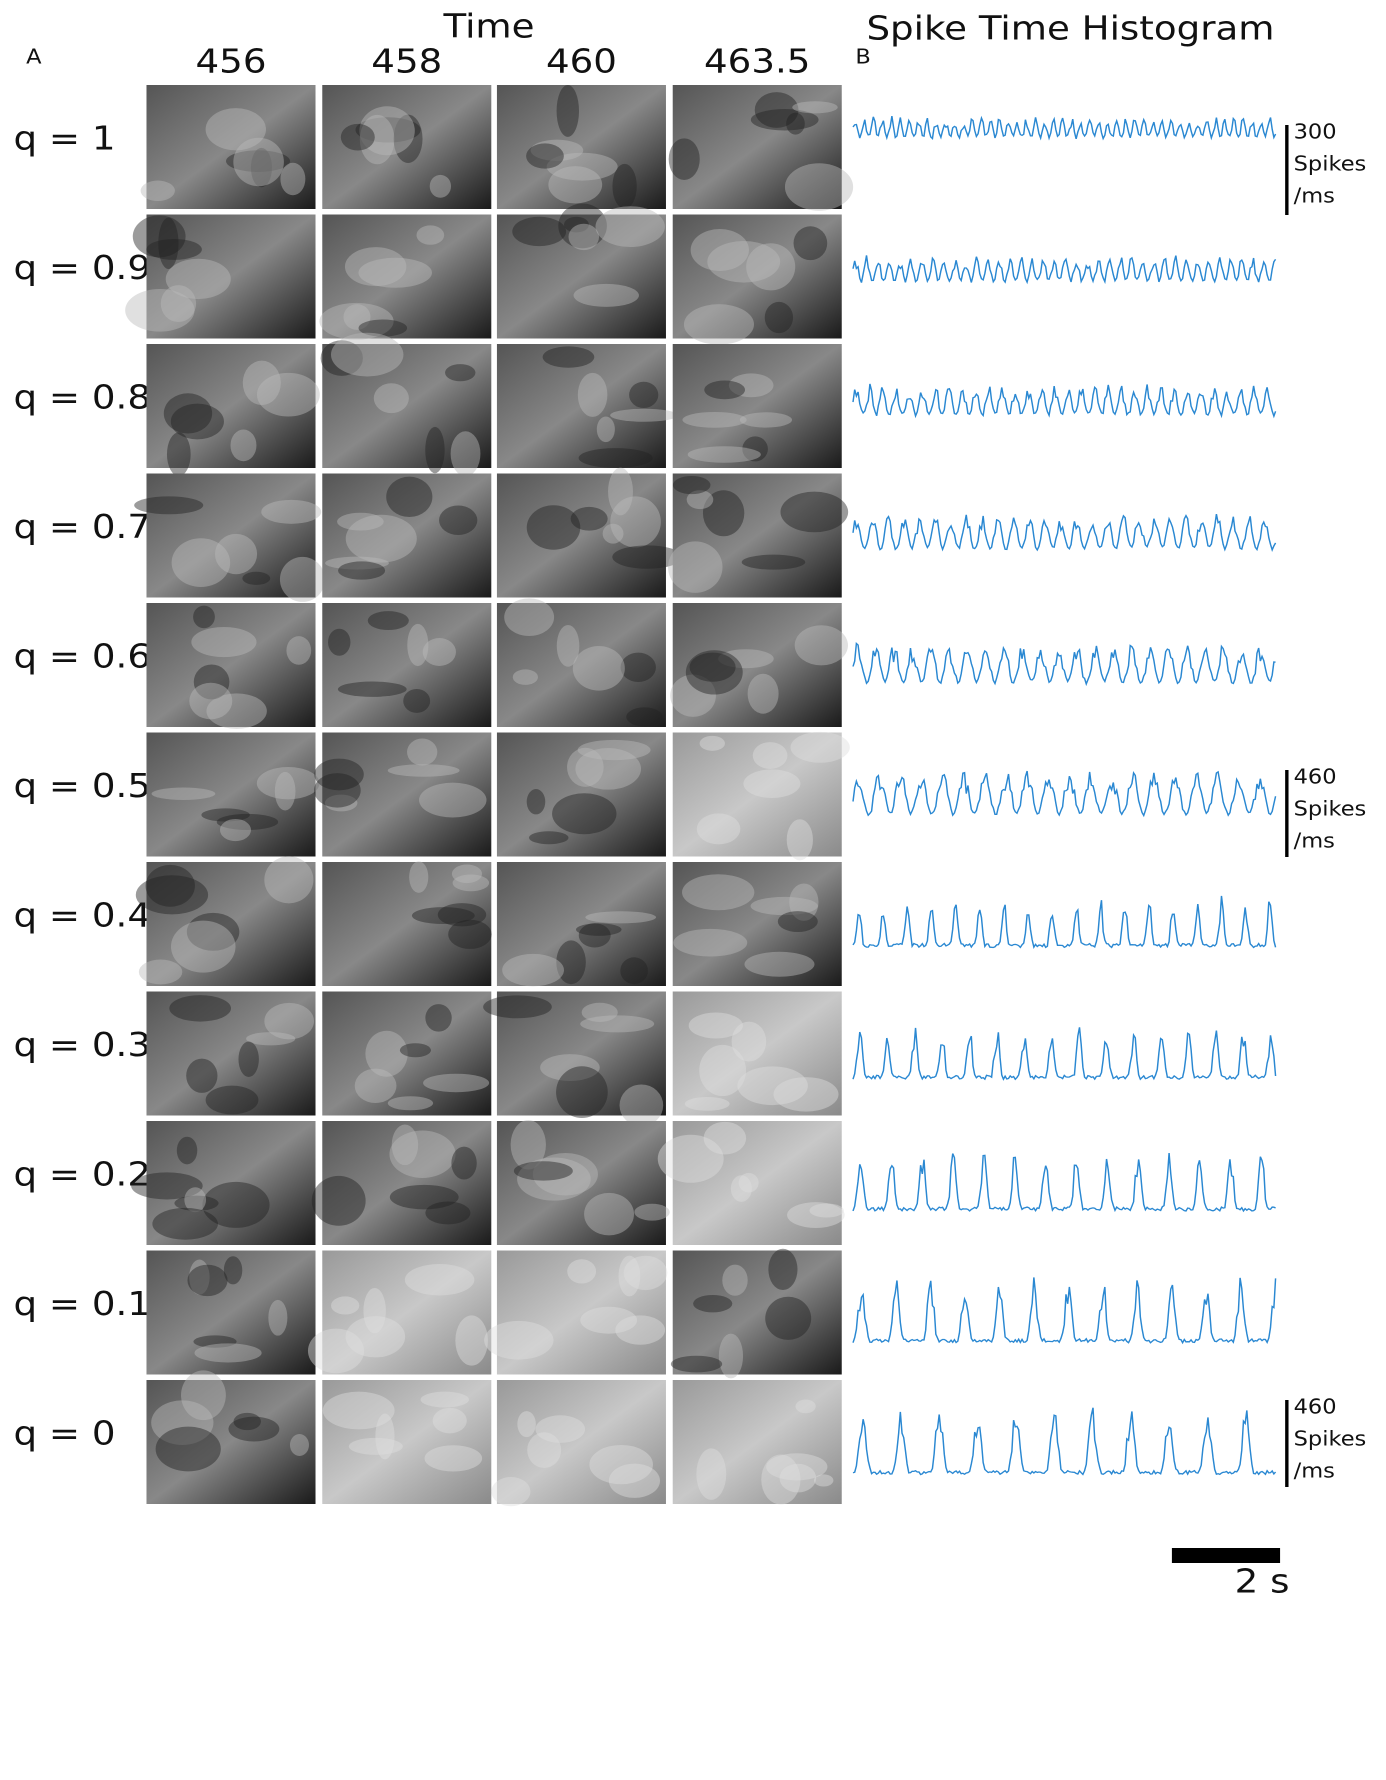 This screenshot has width=1386, height=1780. What do you see at coordinates (1226, 1555) in the screenshot?
I see `time-scale-bar` at bounding box center [1226, 1555].